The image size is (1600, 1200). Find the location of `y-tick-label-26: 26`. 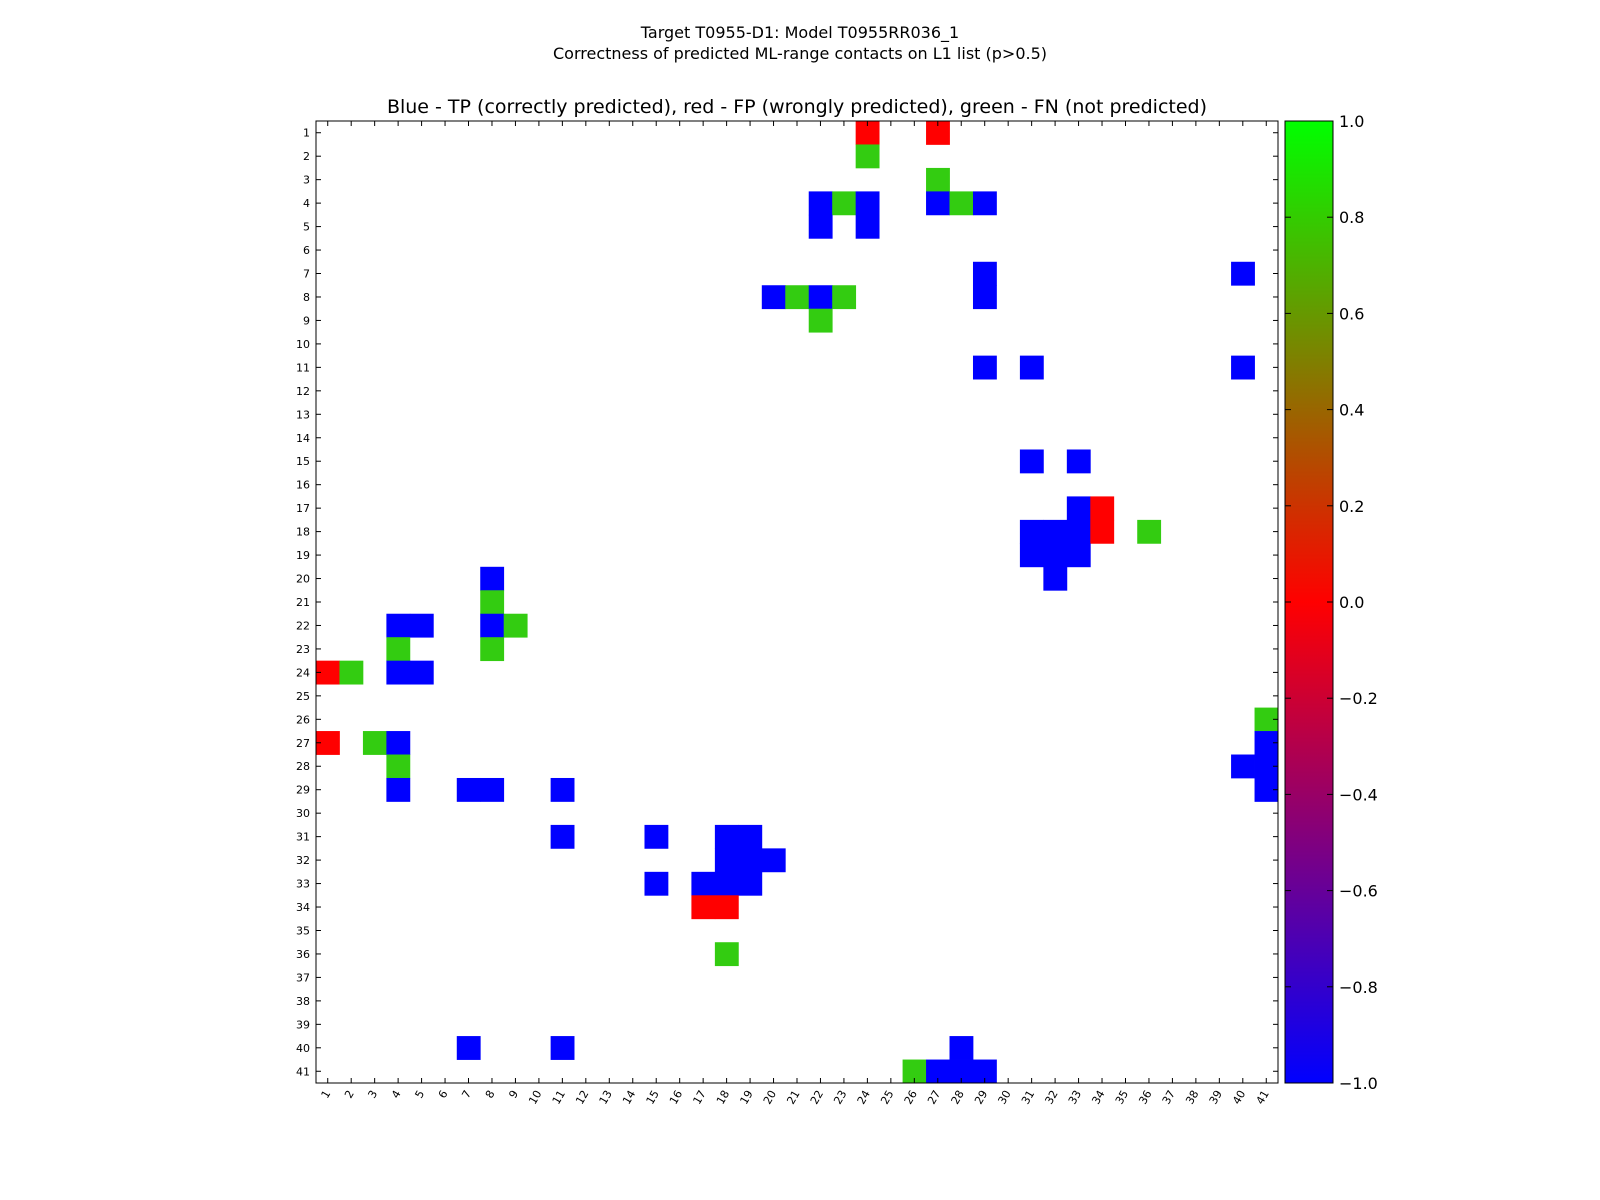

y-tick-label-26: 26 is located at coordinates (303, 719).